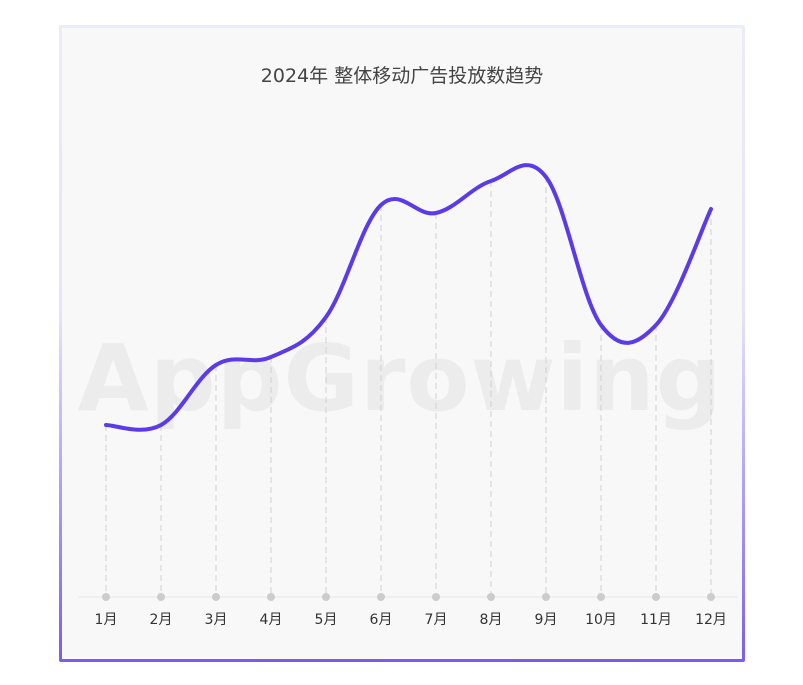  Describe the element at coordinates (216, 620) in the screenshot. I see `x-tick-label: 3月` at that location.